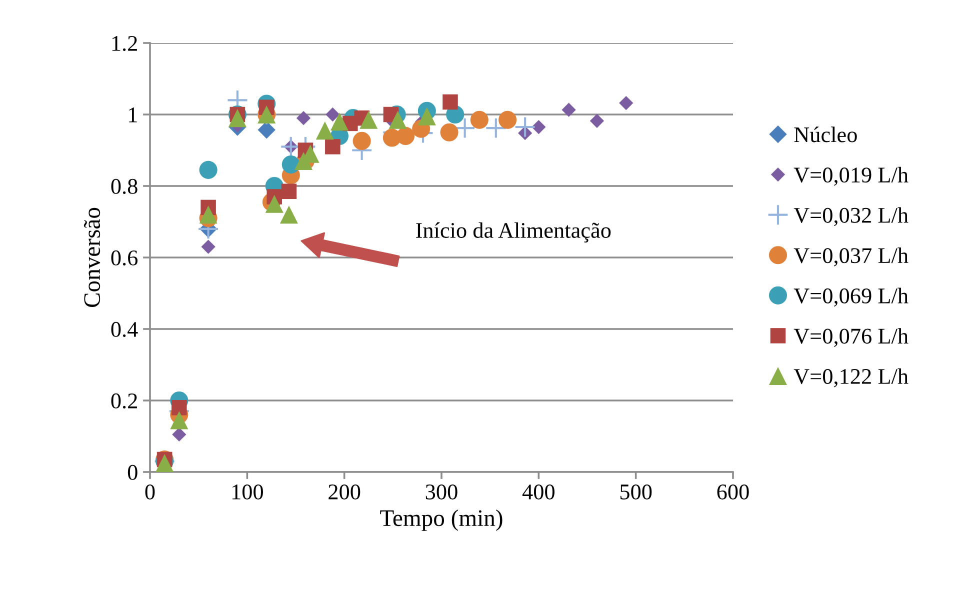 The image size is (976, 591). What do you see at coordinates (124, 330) in the screenshot?
I see `y-tick-label: 0.4` at bounding box center [124, 330].